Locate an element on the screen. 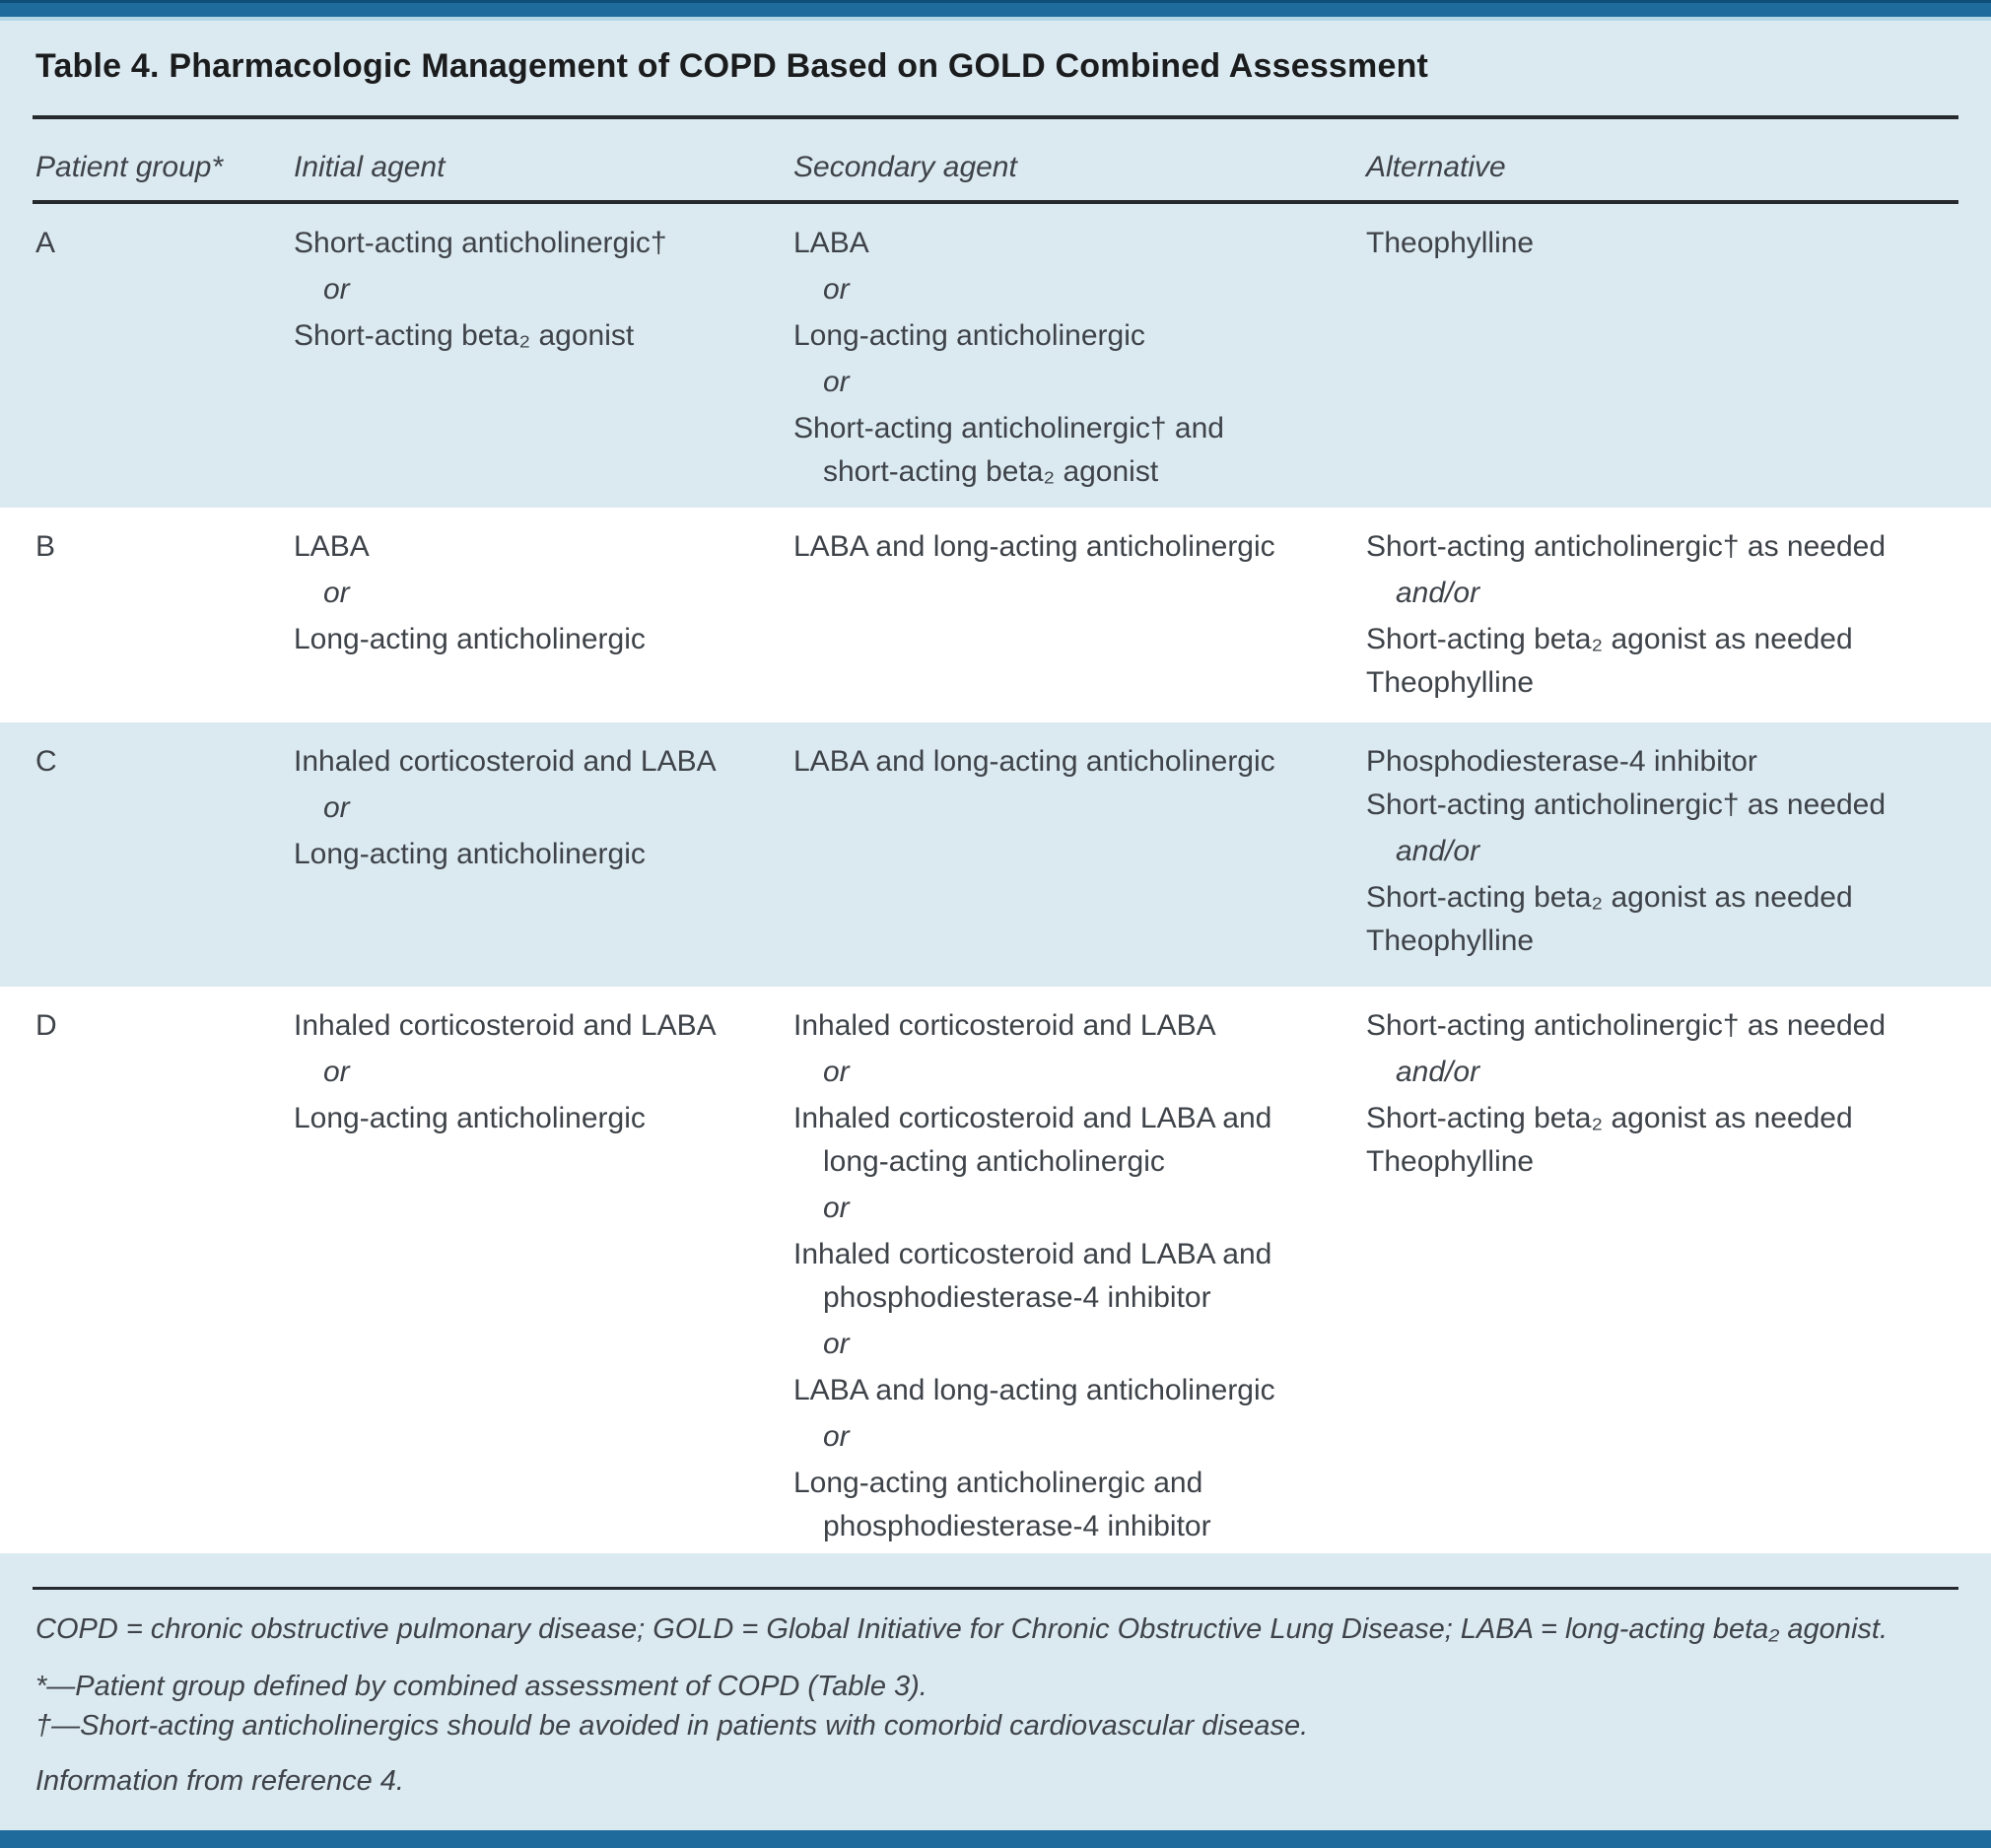  drug-line: Short-acting anticholinergic† is located at coordinates (480, 243).